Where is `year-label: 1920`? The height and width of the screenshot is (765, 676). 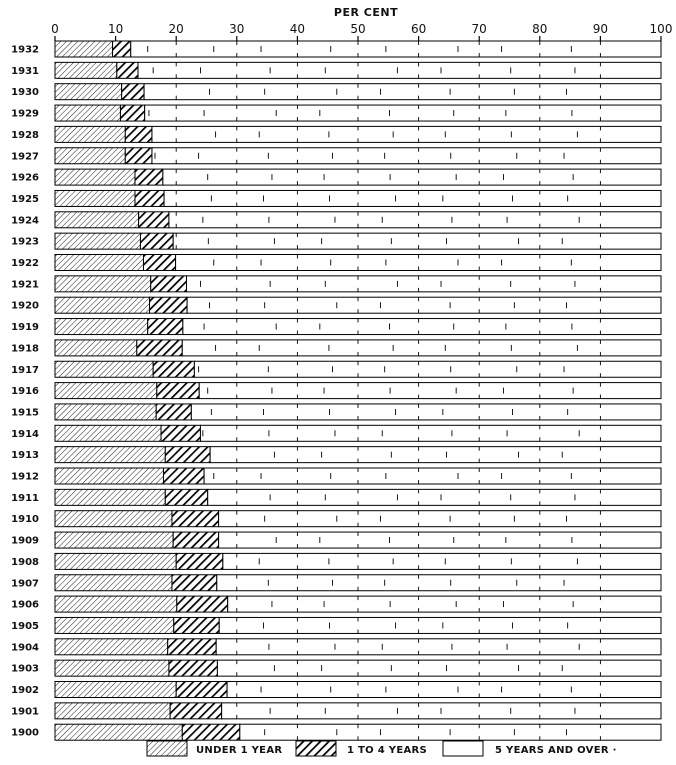
year-label: 1920 is located at coordinates (25, 306).